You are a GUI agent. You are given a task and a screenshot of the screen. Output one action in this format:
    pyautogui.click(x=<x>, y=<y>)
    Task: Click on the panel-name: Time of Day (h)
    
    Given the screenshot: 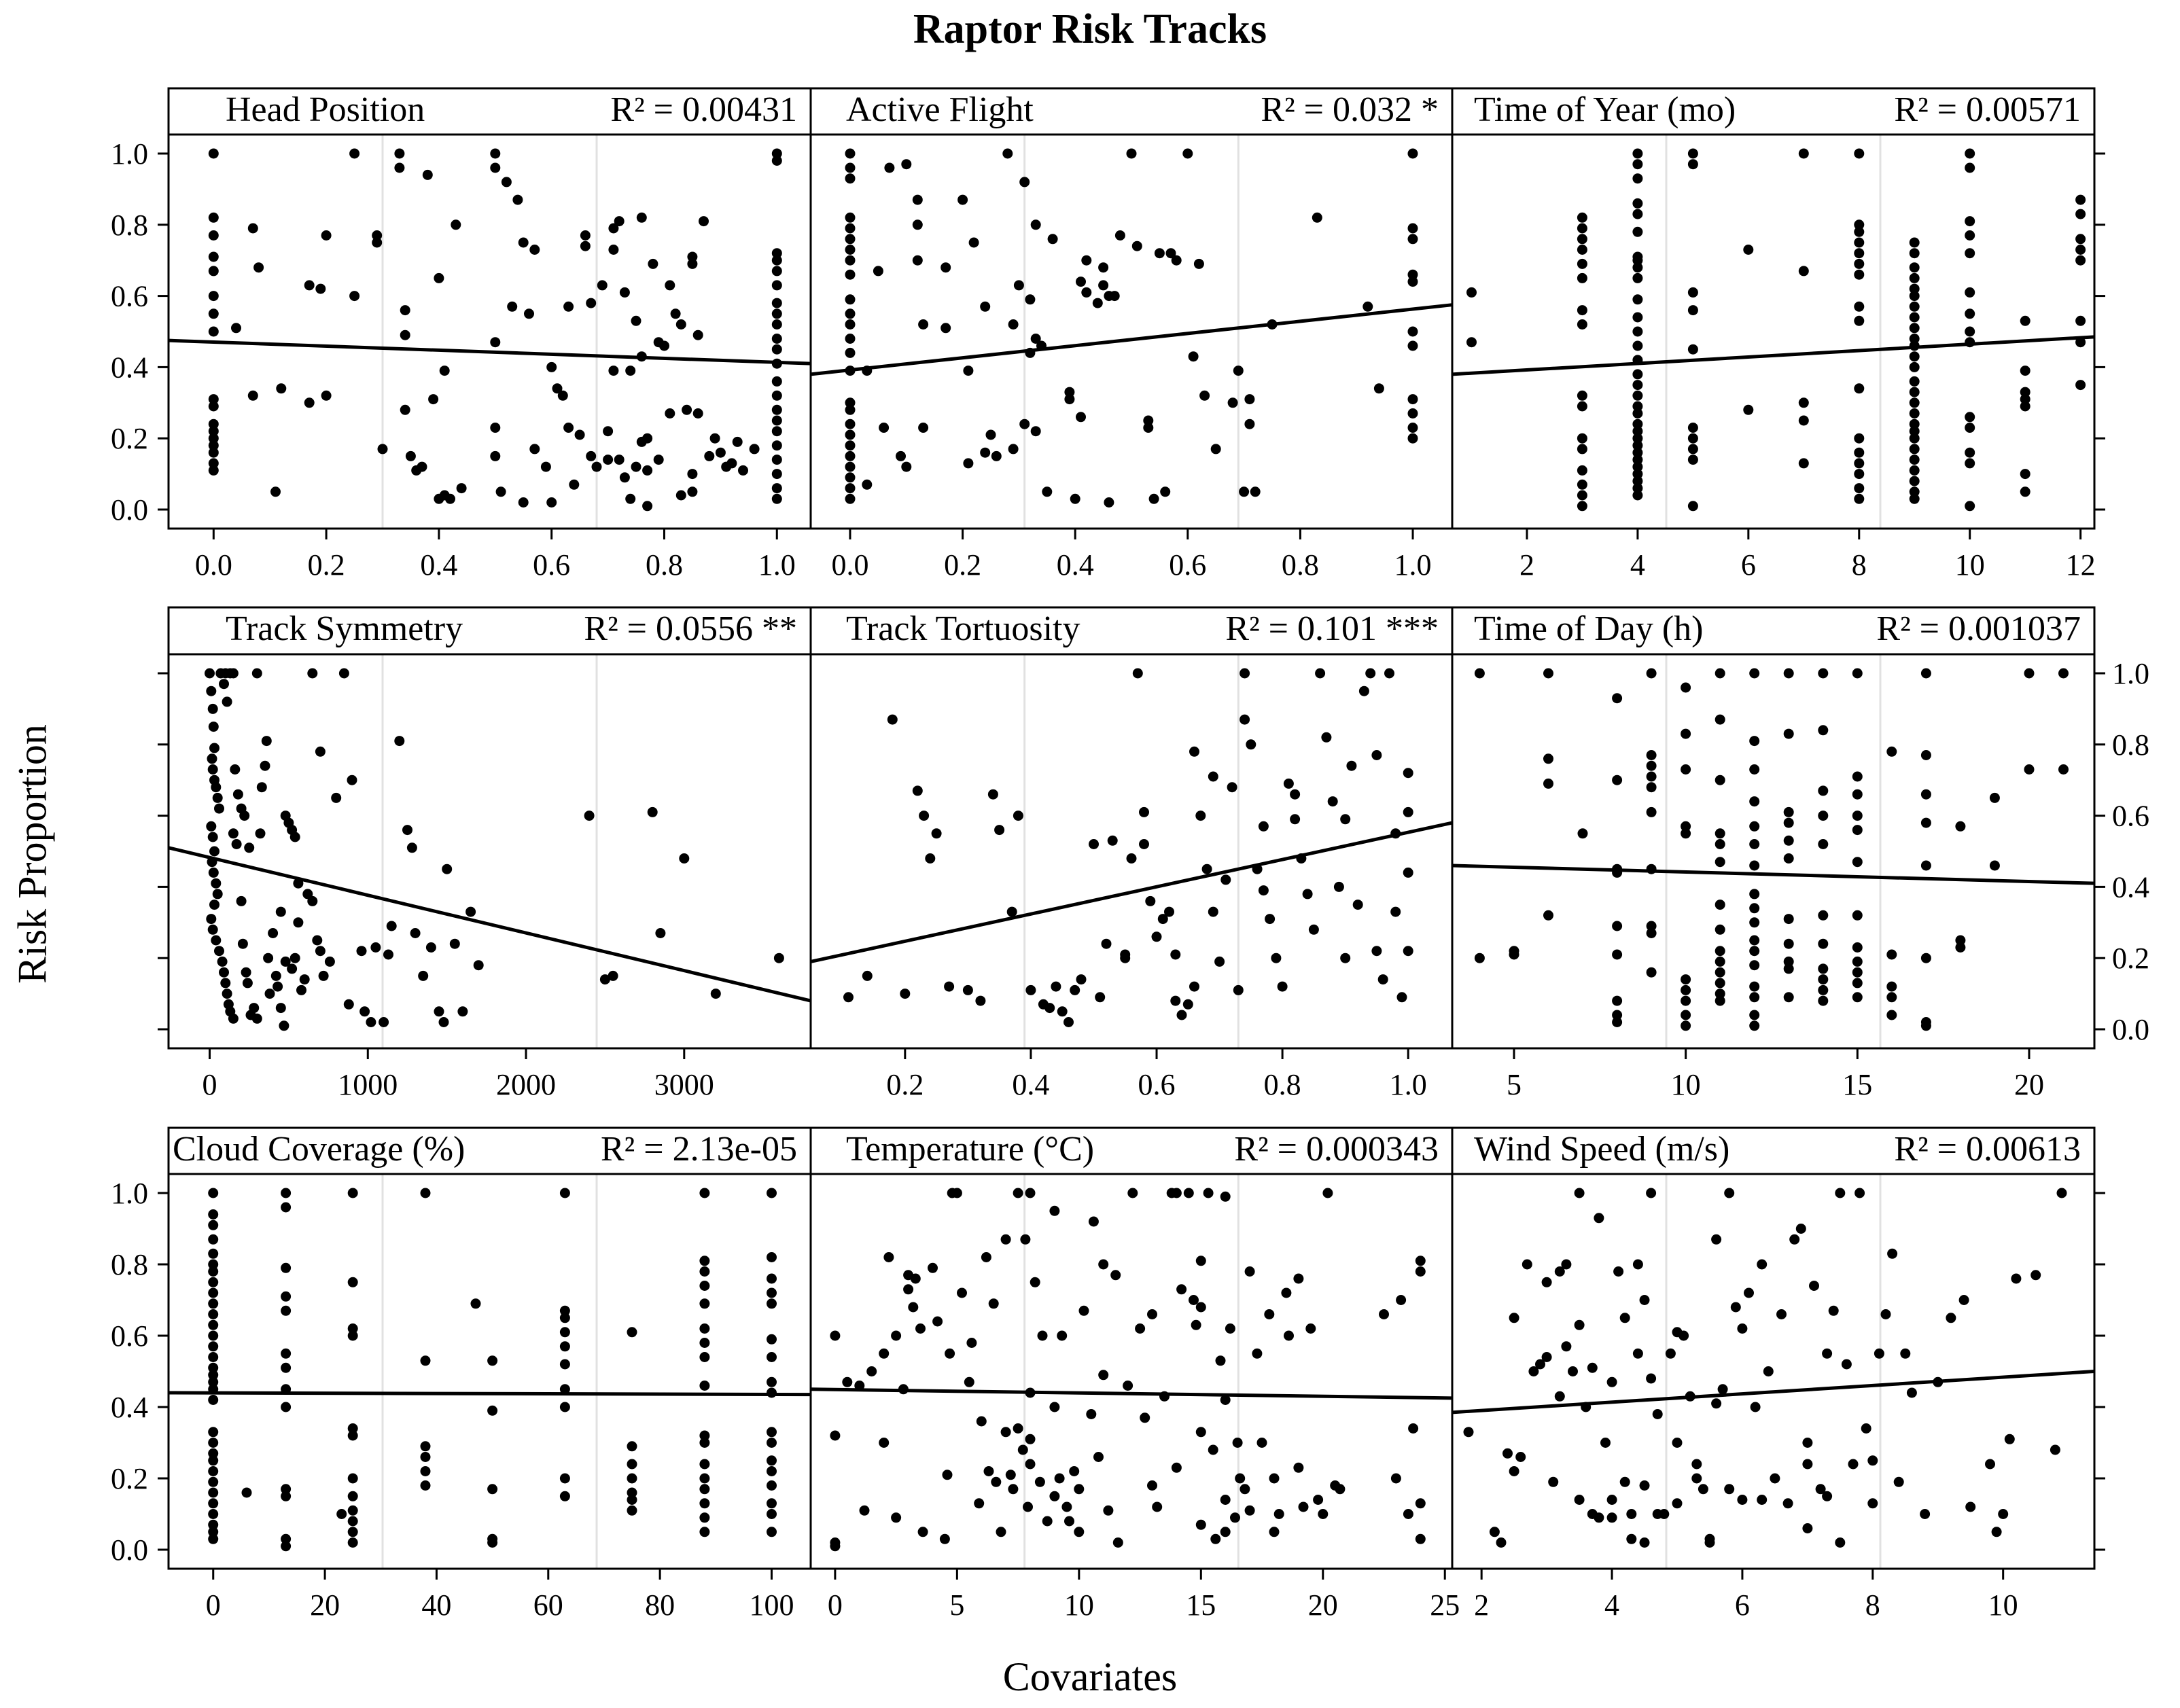 What is the action you would take?
    pyautogui.click(x=1589, y=628)
    